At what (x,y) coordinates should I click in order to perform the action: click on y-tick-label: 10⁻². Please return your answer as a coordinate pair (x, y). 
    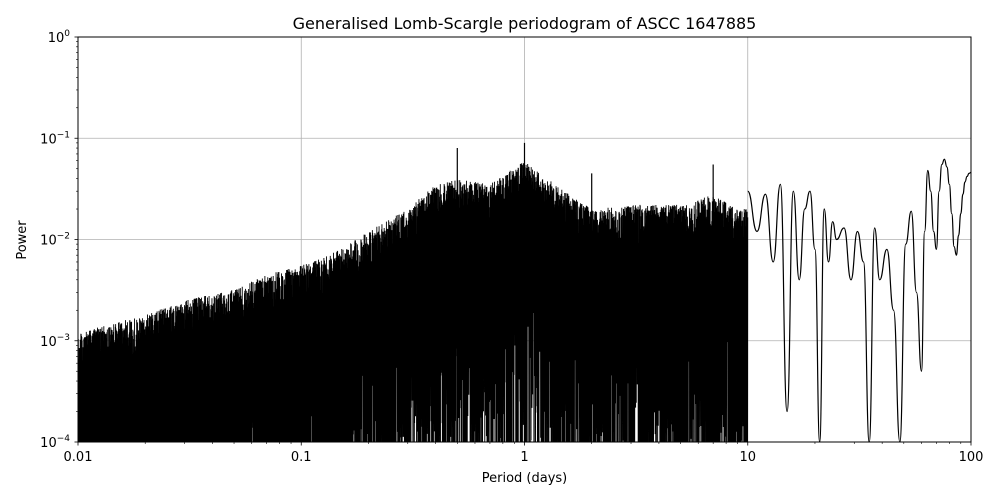
    Looking at the image, I should click on (55, 240).